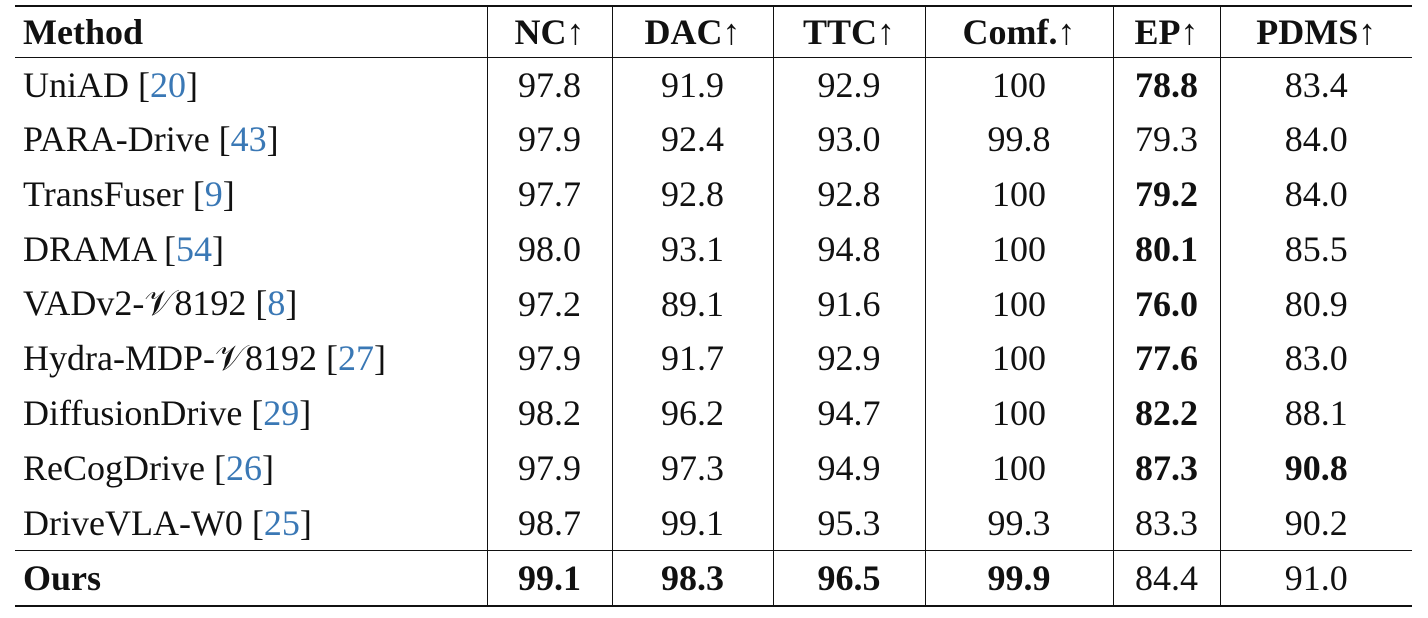 This screenshot has height=618, width=1428. What do you see at coordinates (1315, 194) in the screenshot?
I see `value-cell: 84.0` at bounding box center [1315, 194].